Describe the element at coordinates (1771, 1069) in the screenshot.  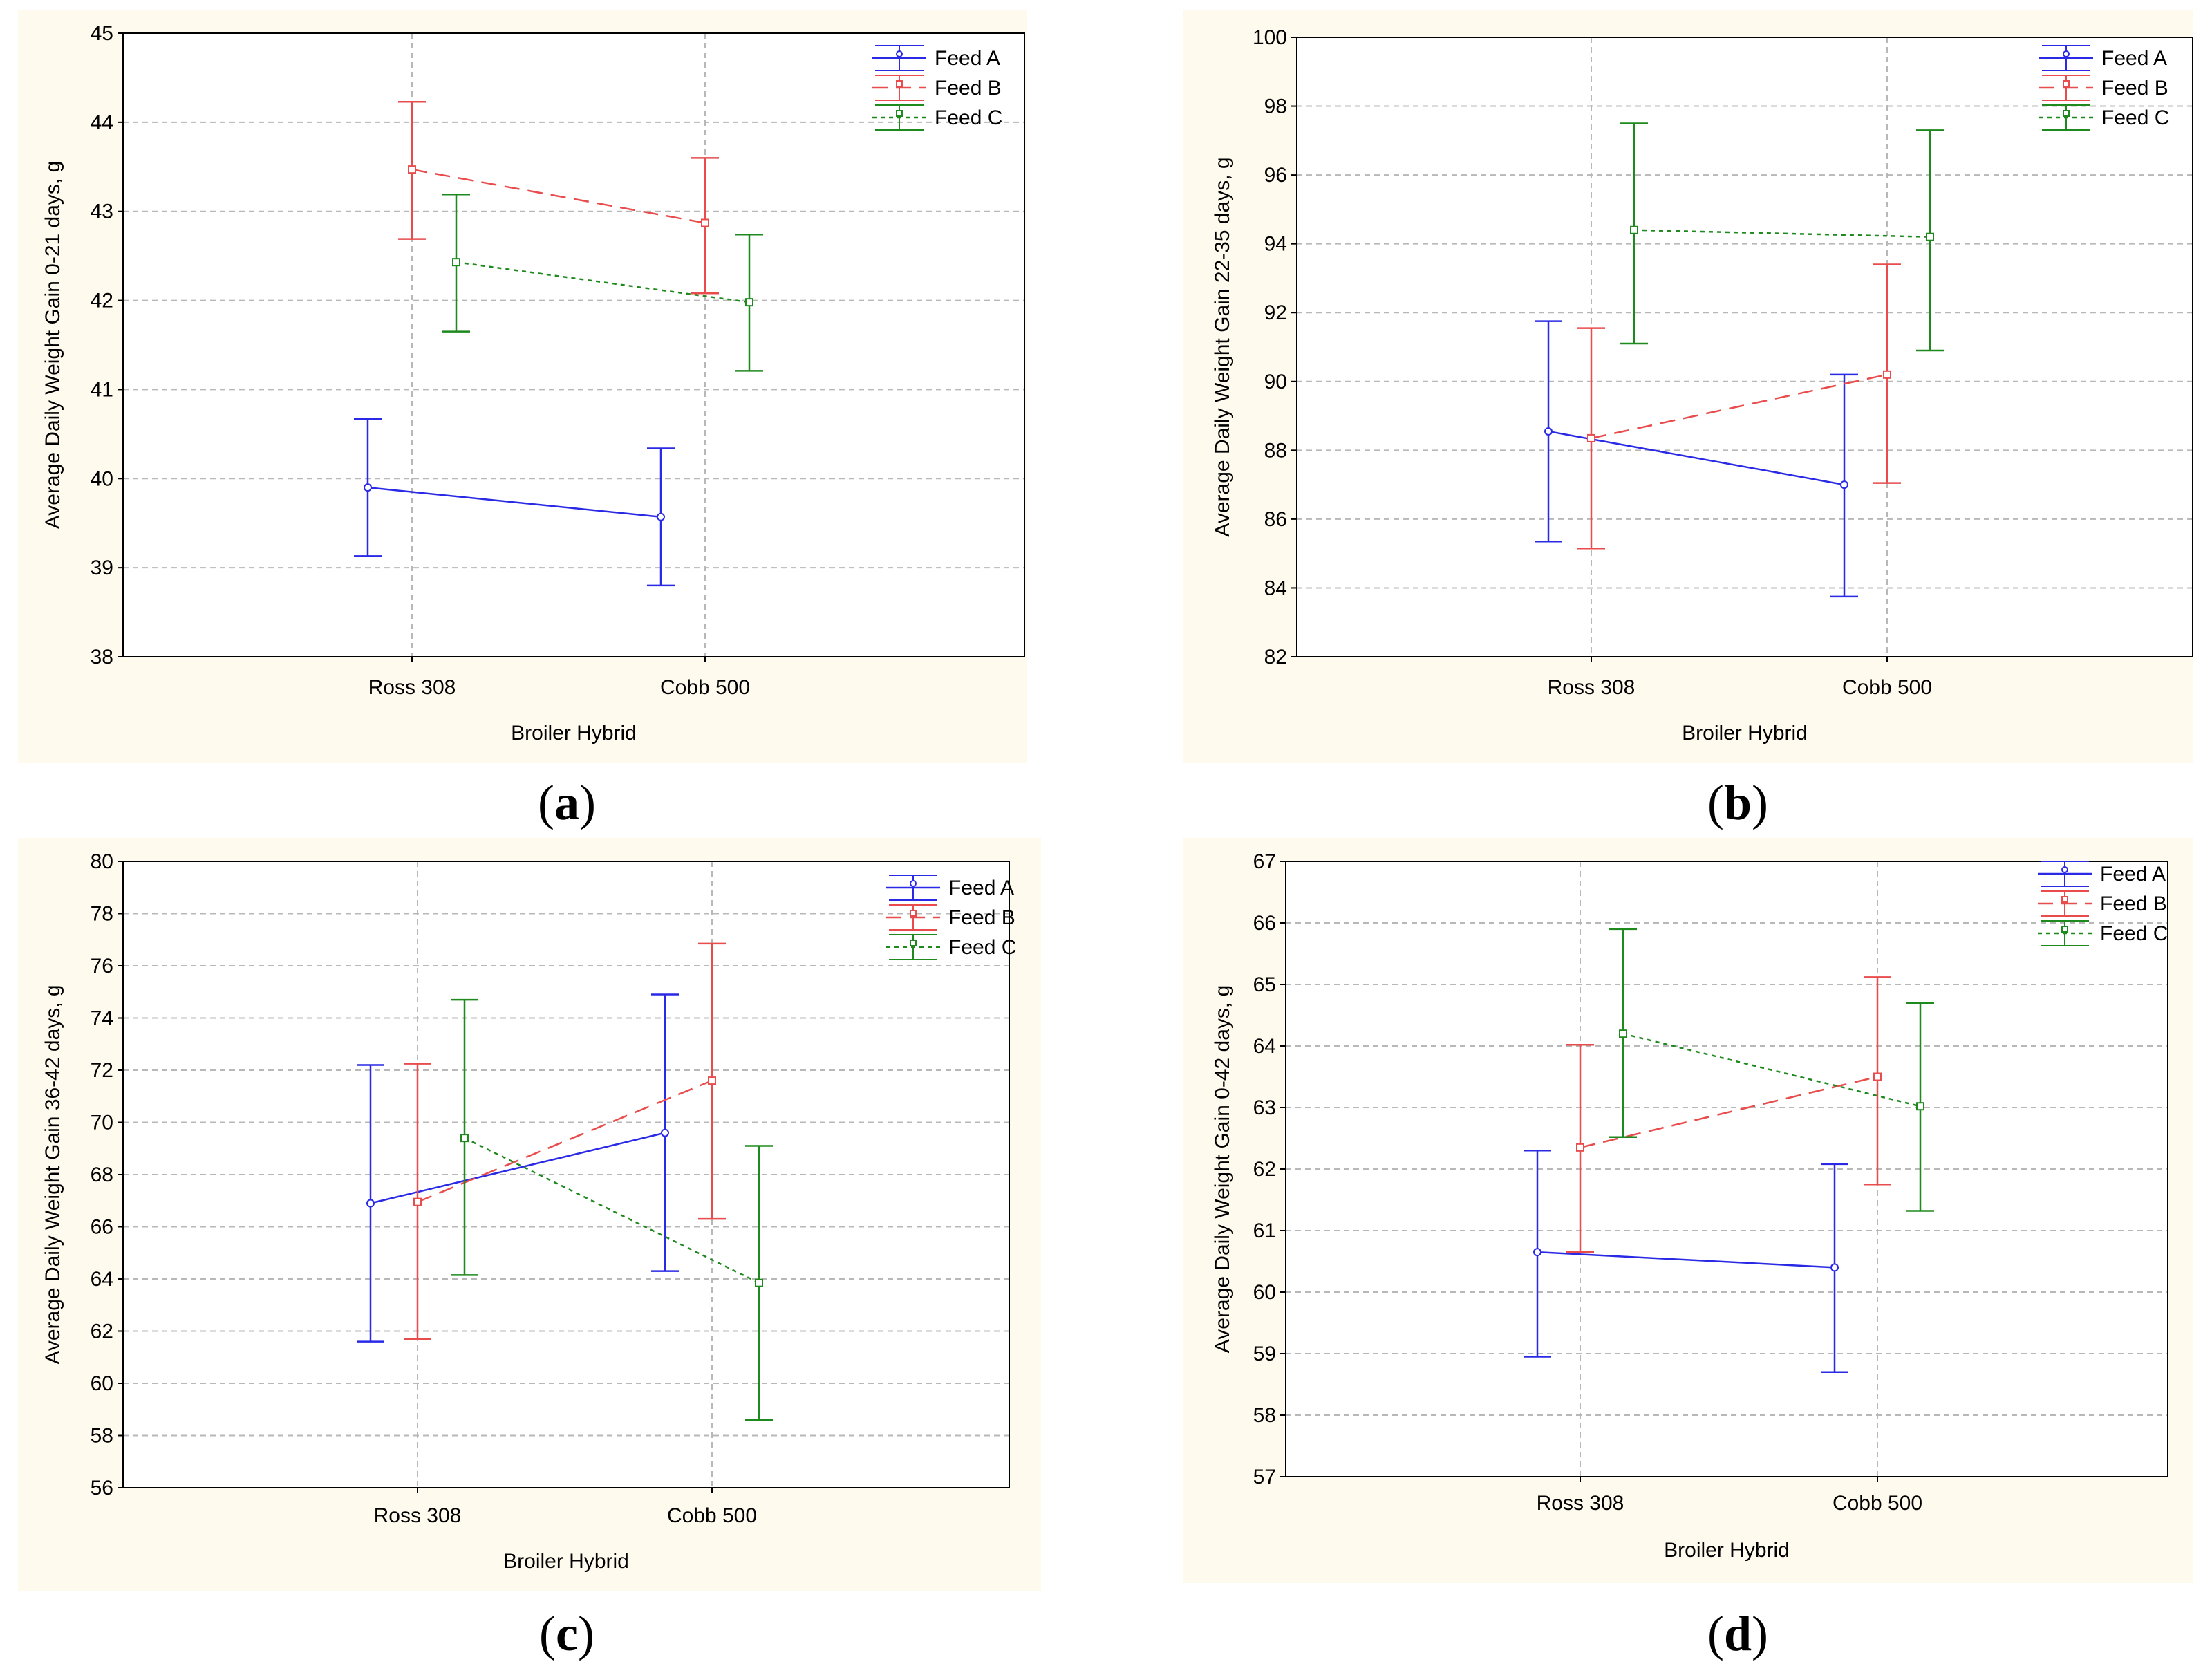
I see `series-line-feed-c` at that location.